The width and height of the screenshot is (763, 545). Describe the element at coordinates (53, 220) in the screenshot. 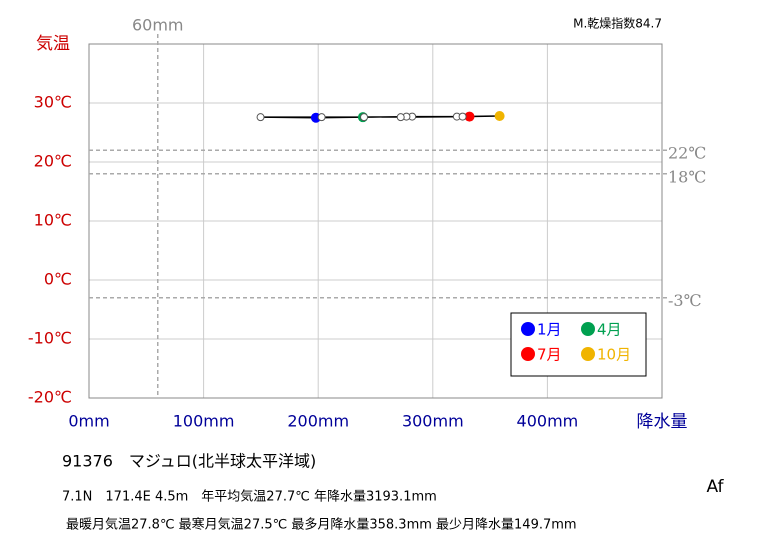

I see `y-tick-label: 10℃` at that location.